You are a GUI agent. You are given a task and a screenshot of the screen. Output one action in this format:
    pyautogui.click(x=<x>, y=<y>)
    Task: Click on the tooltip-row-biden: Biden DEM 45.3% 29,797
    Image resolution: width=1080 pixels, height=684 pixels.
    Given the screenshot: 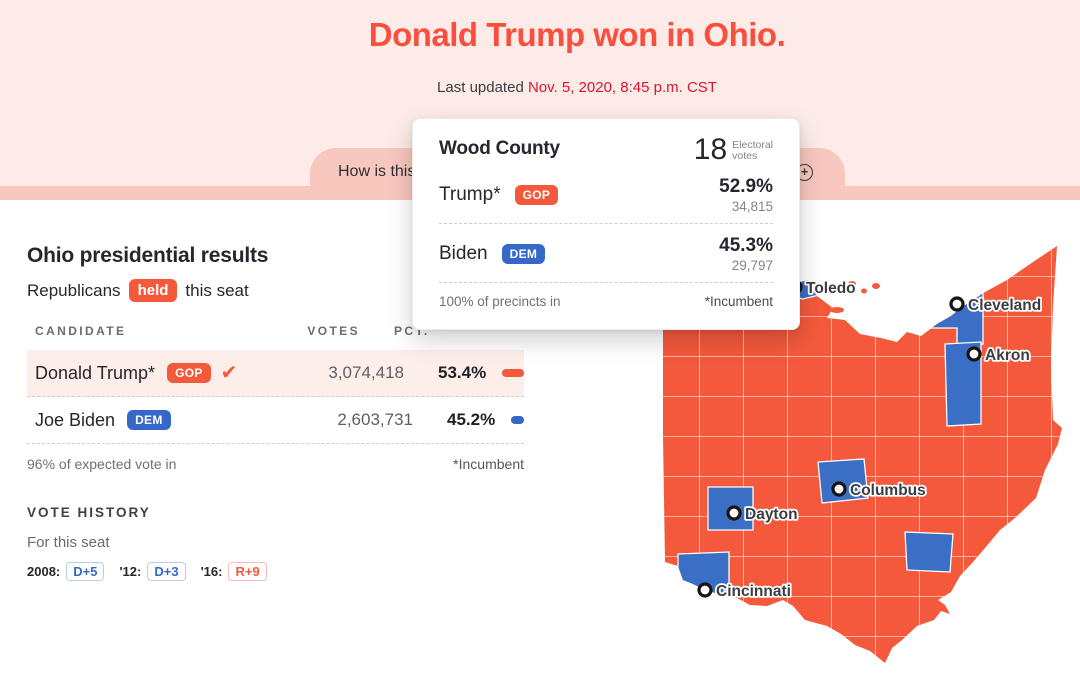 What is the action you would take?
    pyautogui.click(x=606, y=254)
    